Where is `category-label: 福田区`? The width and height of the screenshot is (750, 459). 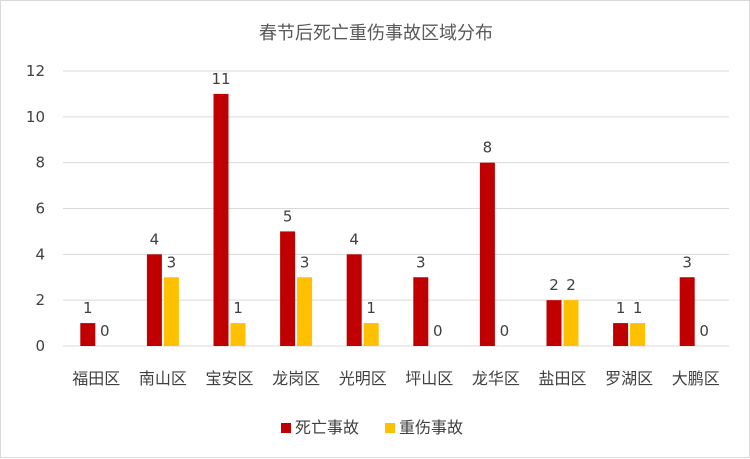 category-label: 福田区 is located at coordinates (96, 378).